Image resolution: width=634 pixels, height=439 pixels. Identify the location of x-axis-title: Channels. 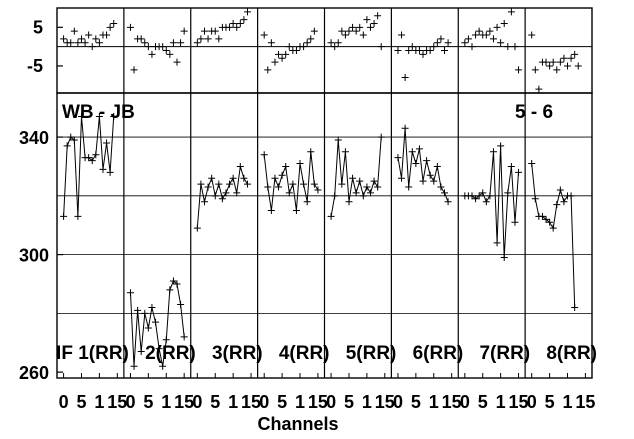
(297, 424).